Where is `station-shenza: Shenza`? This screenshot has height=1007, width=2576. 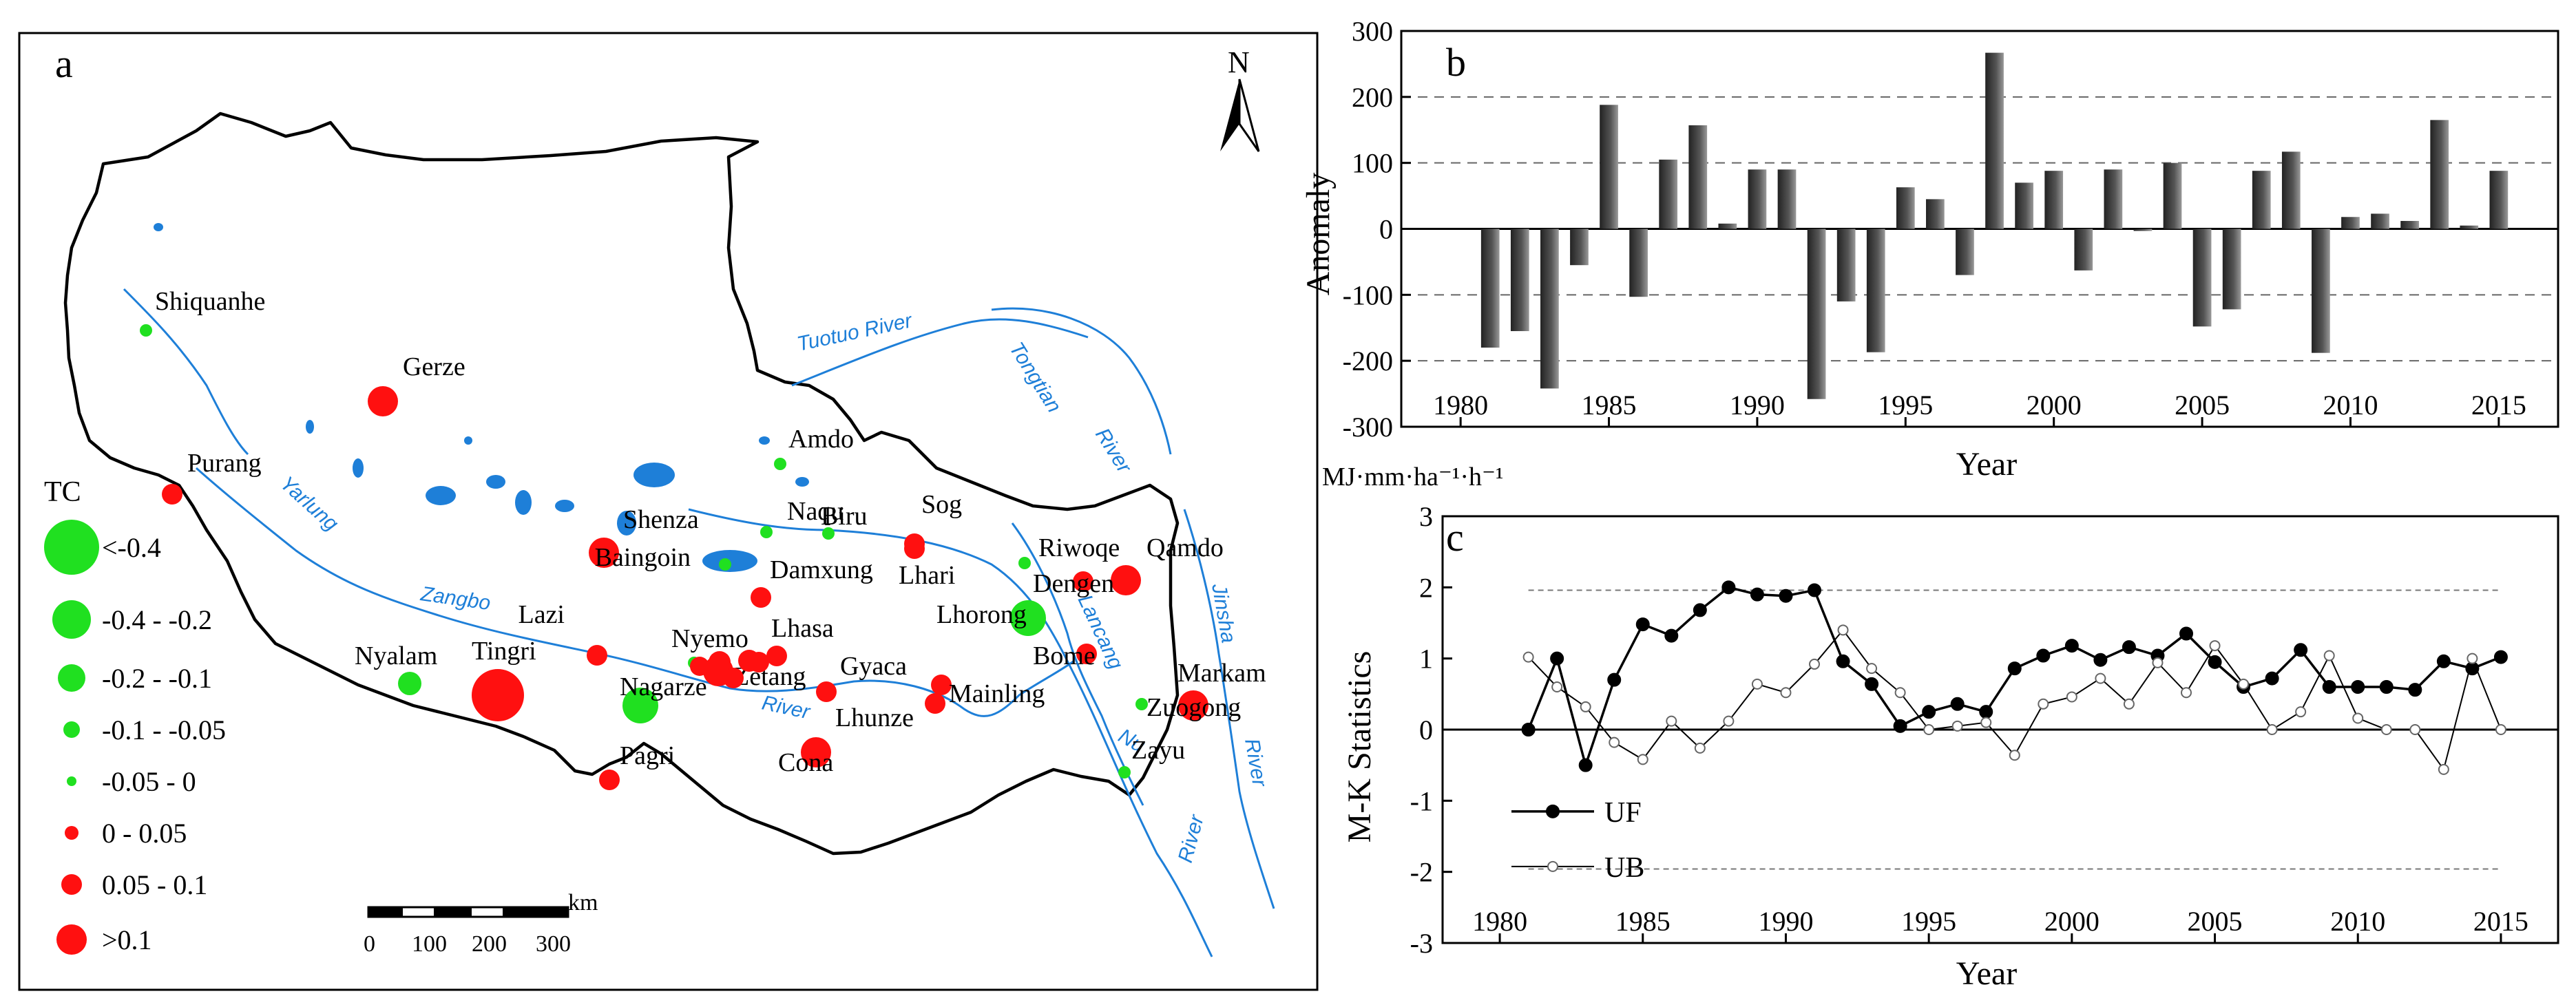
station-shenza: Shenza is located at coordinates (644, 536).